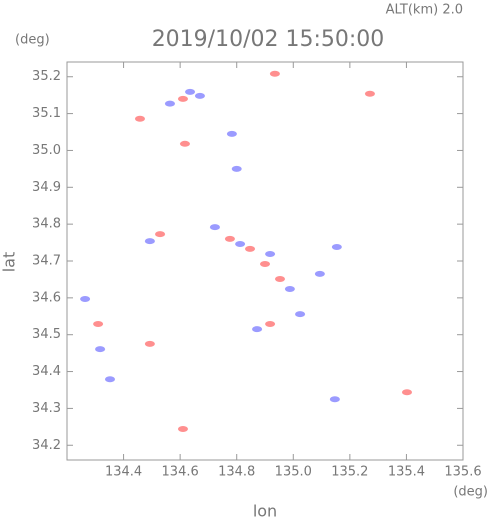 This screenshot has height=521, width=491. Describe the element at coordinates (470, 492) in the screenshot. I see `x-unit: (deg)` at that location.